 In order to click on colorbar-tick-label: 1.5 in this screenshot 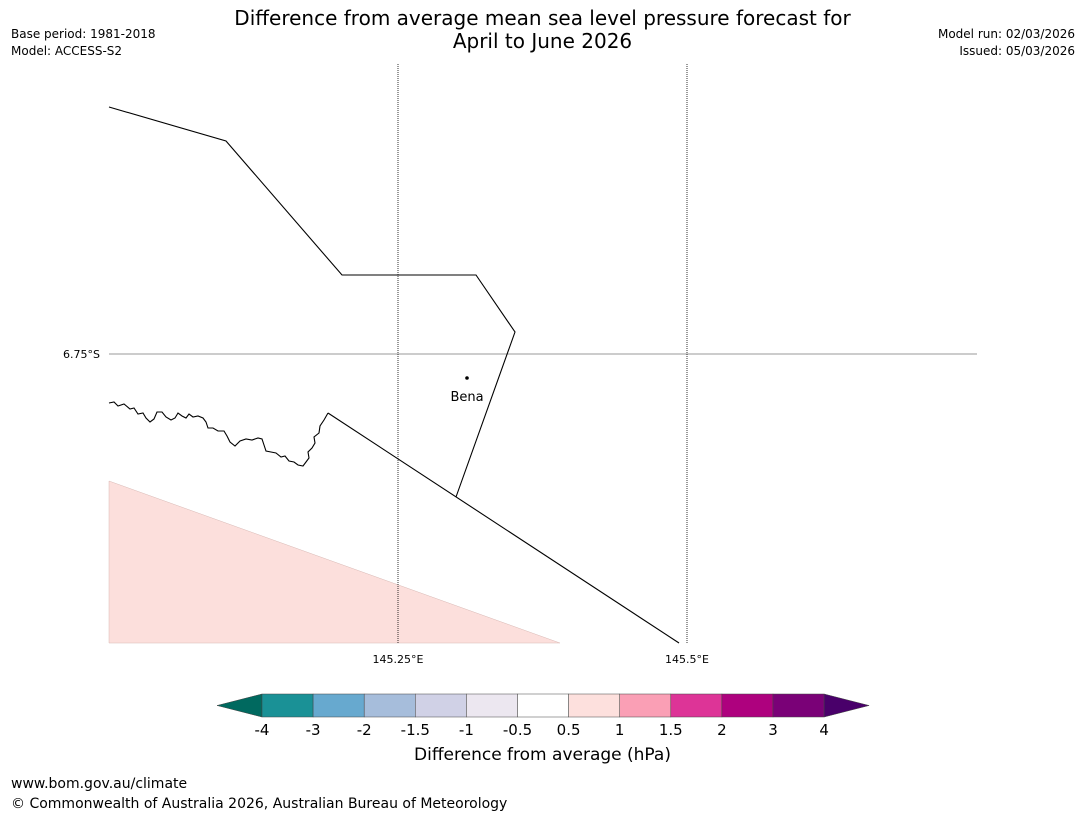, I will do `click(671, 730)`.